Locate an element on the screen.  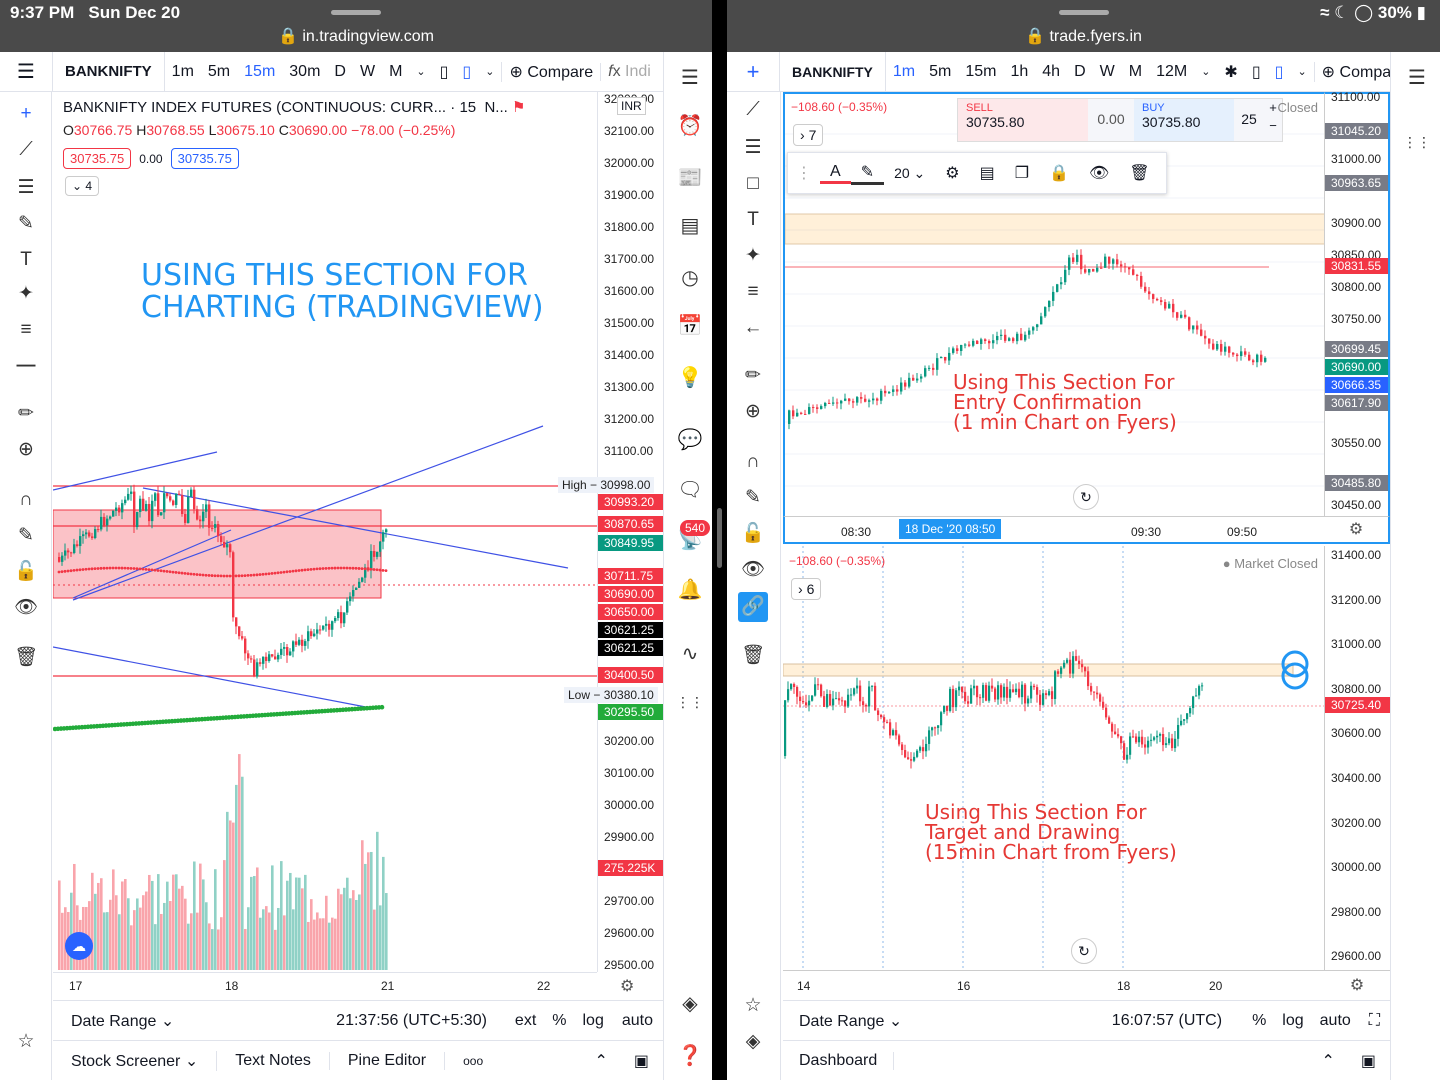
interval-m: M is located at coordinates (1135, 71).